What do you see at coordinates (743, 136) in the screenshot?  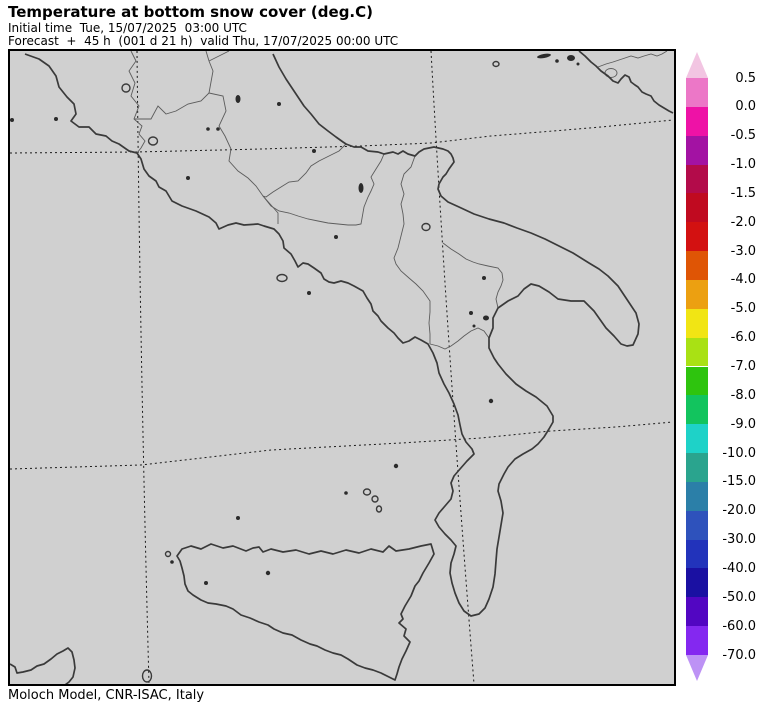 I see `legend-tick-label: -0.5` at bounding box center [743, 136].